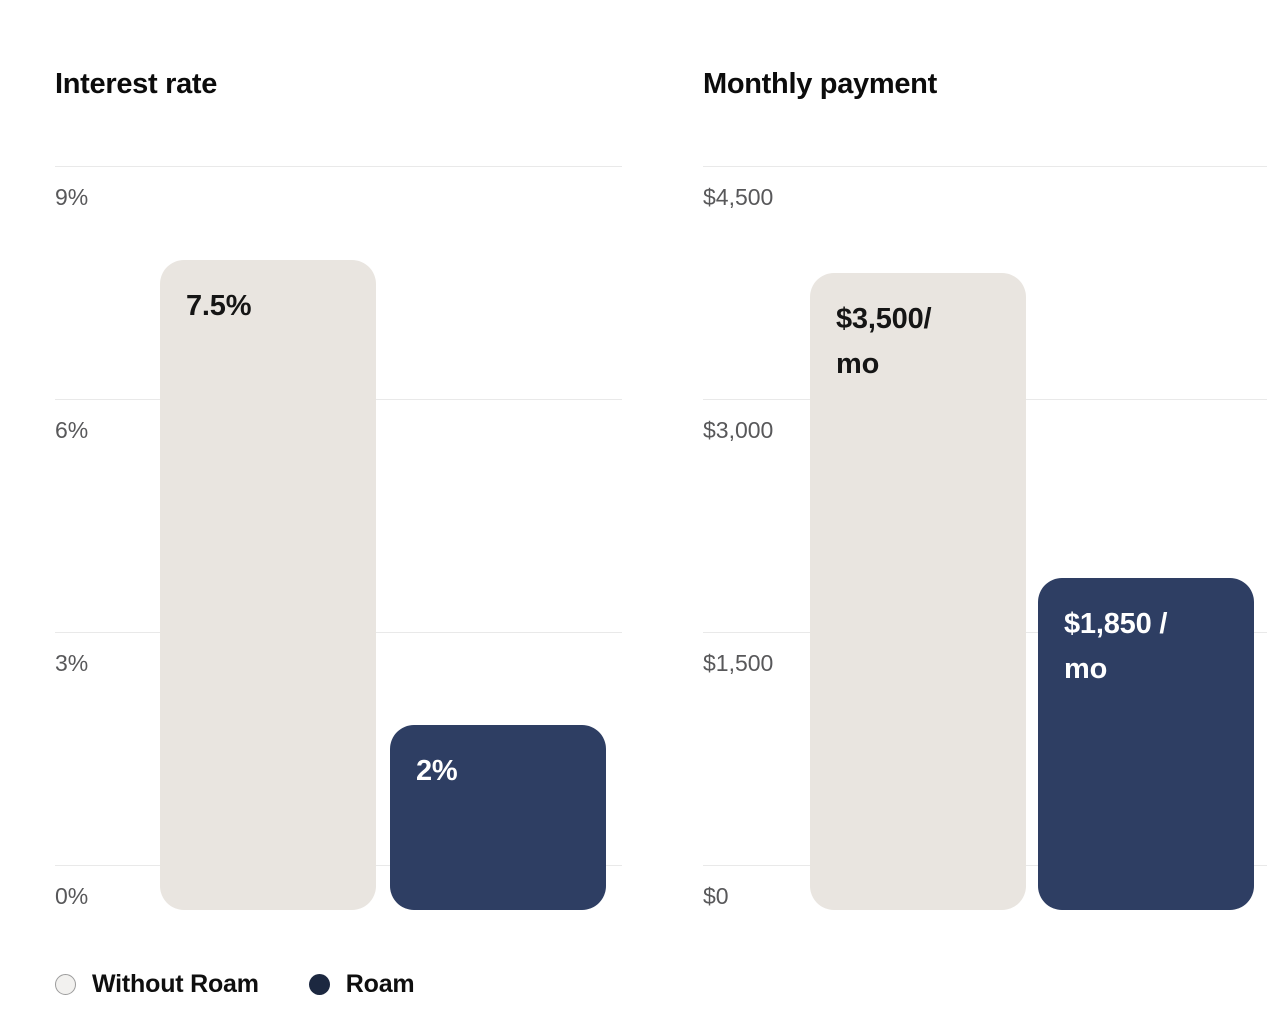  Describe the element at coordinates (1146, 744) in the screenshot. I see `bar-roam: $1,850 / mo` at that location.